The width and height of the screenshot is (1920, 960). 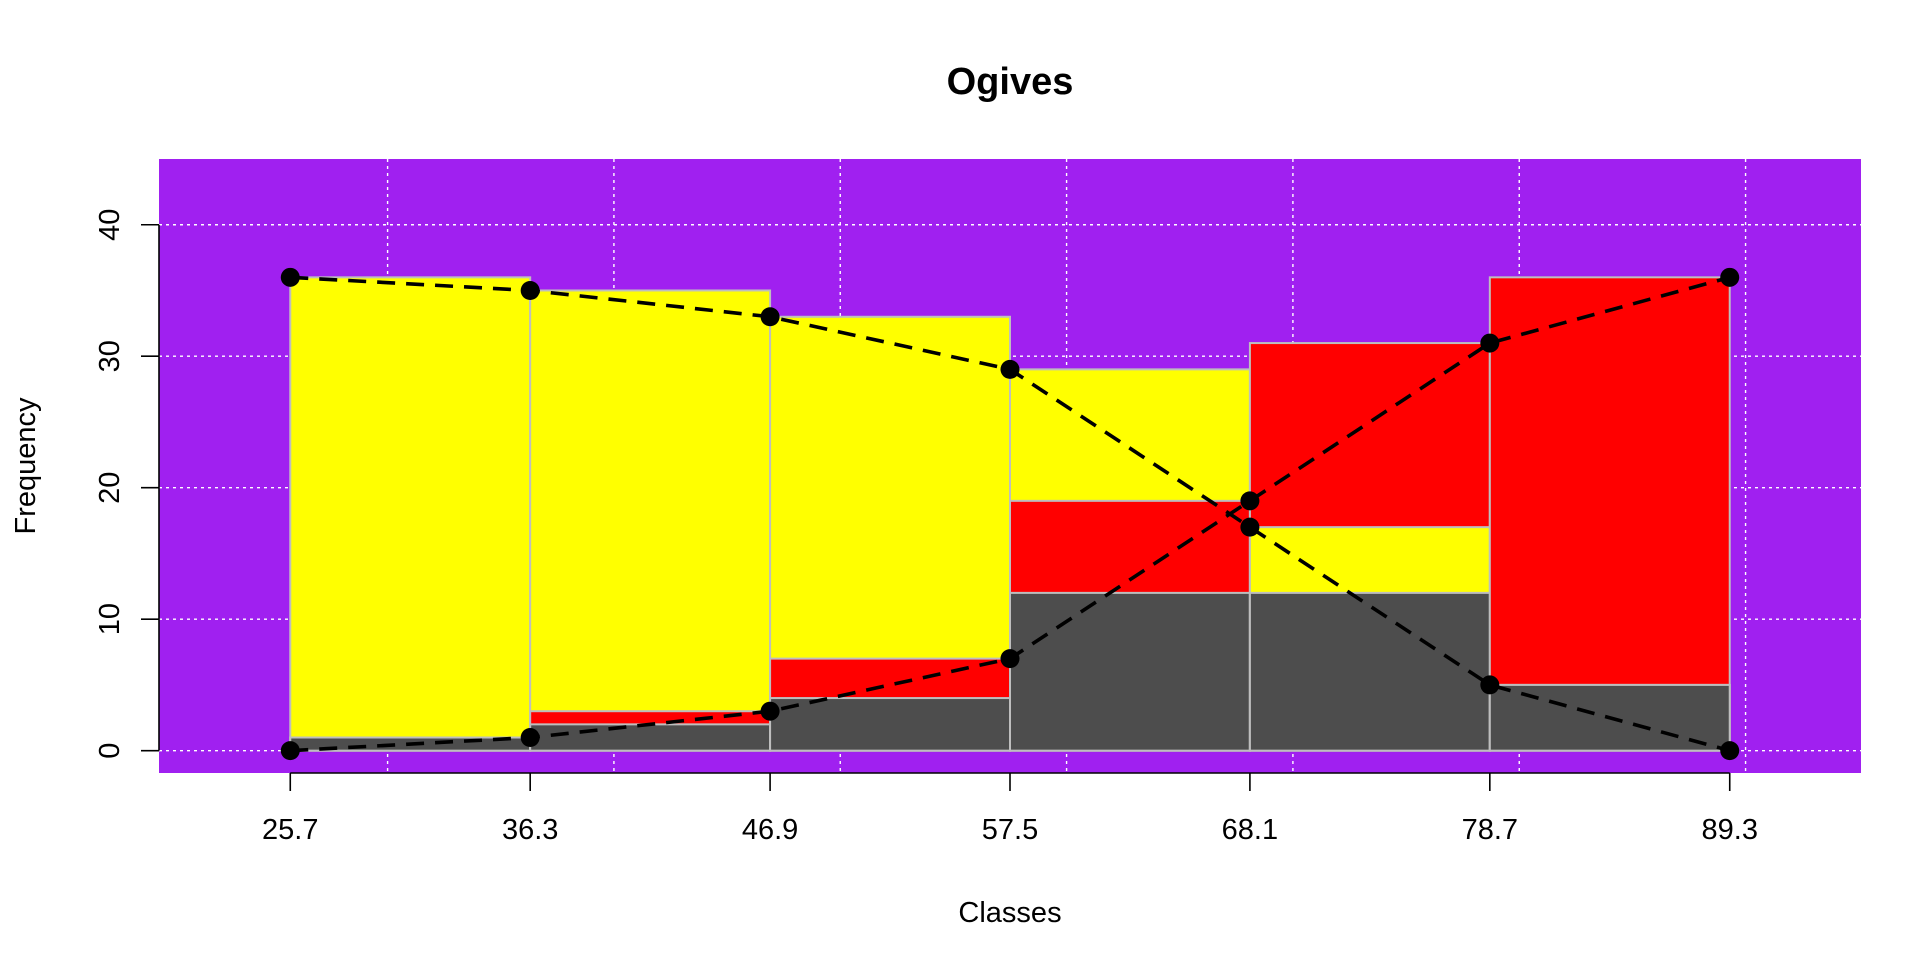 What do you see at coordinates (530, 830) in the screenshot?
I see `x-tick-label-1: 36.3` at bounding box center [530, 830].